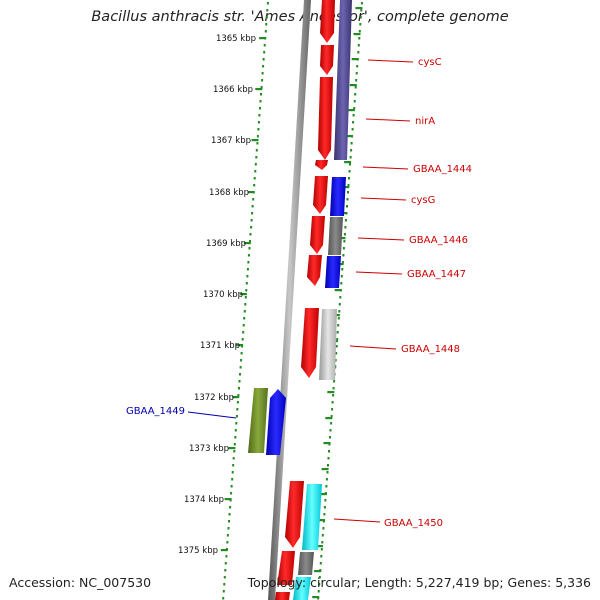 This screenshot has width=600, height=600. Describe the element at coordinates (425, 121) in the screenshot. I see `gene-label-nirA: nirA` at that location.